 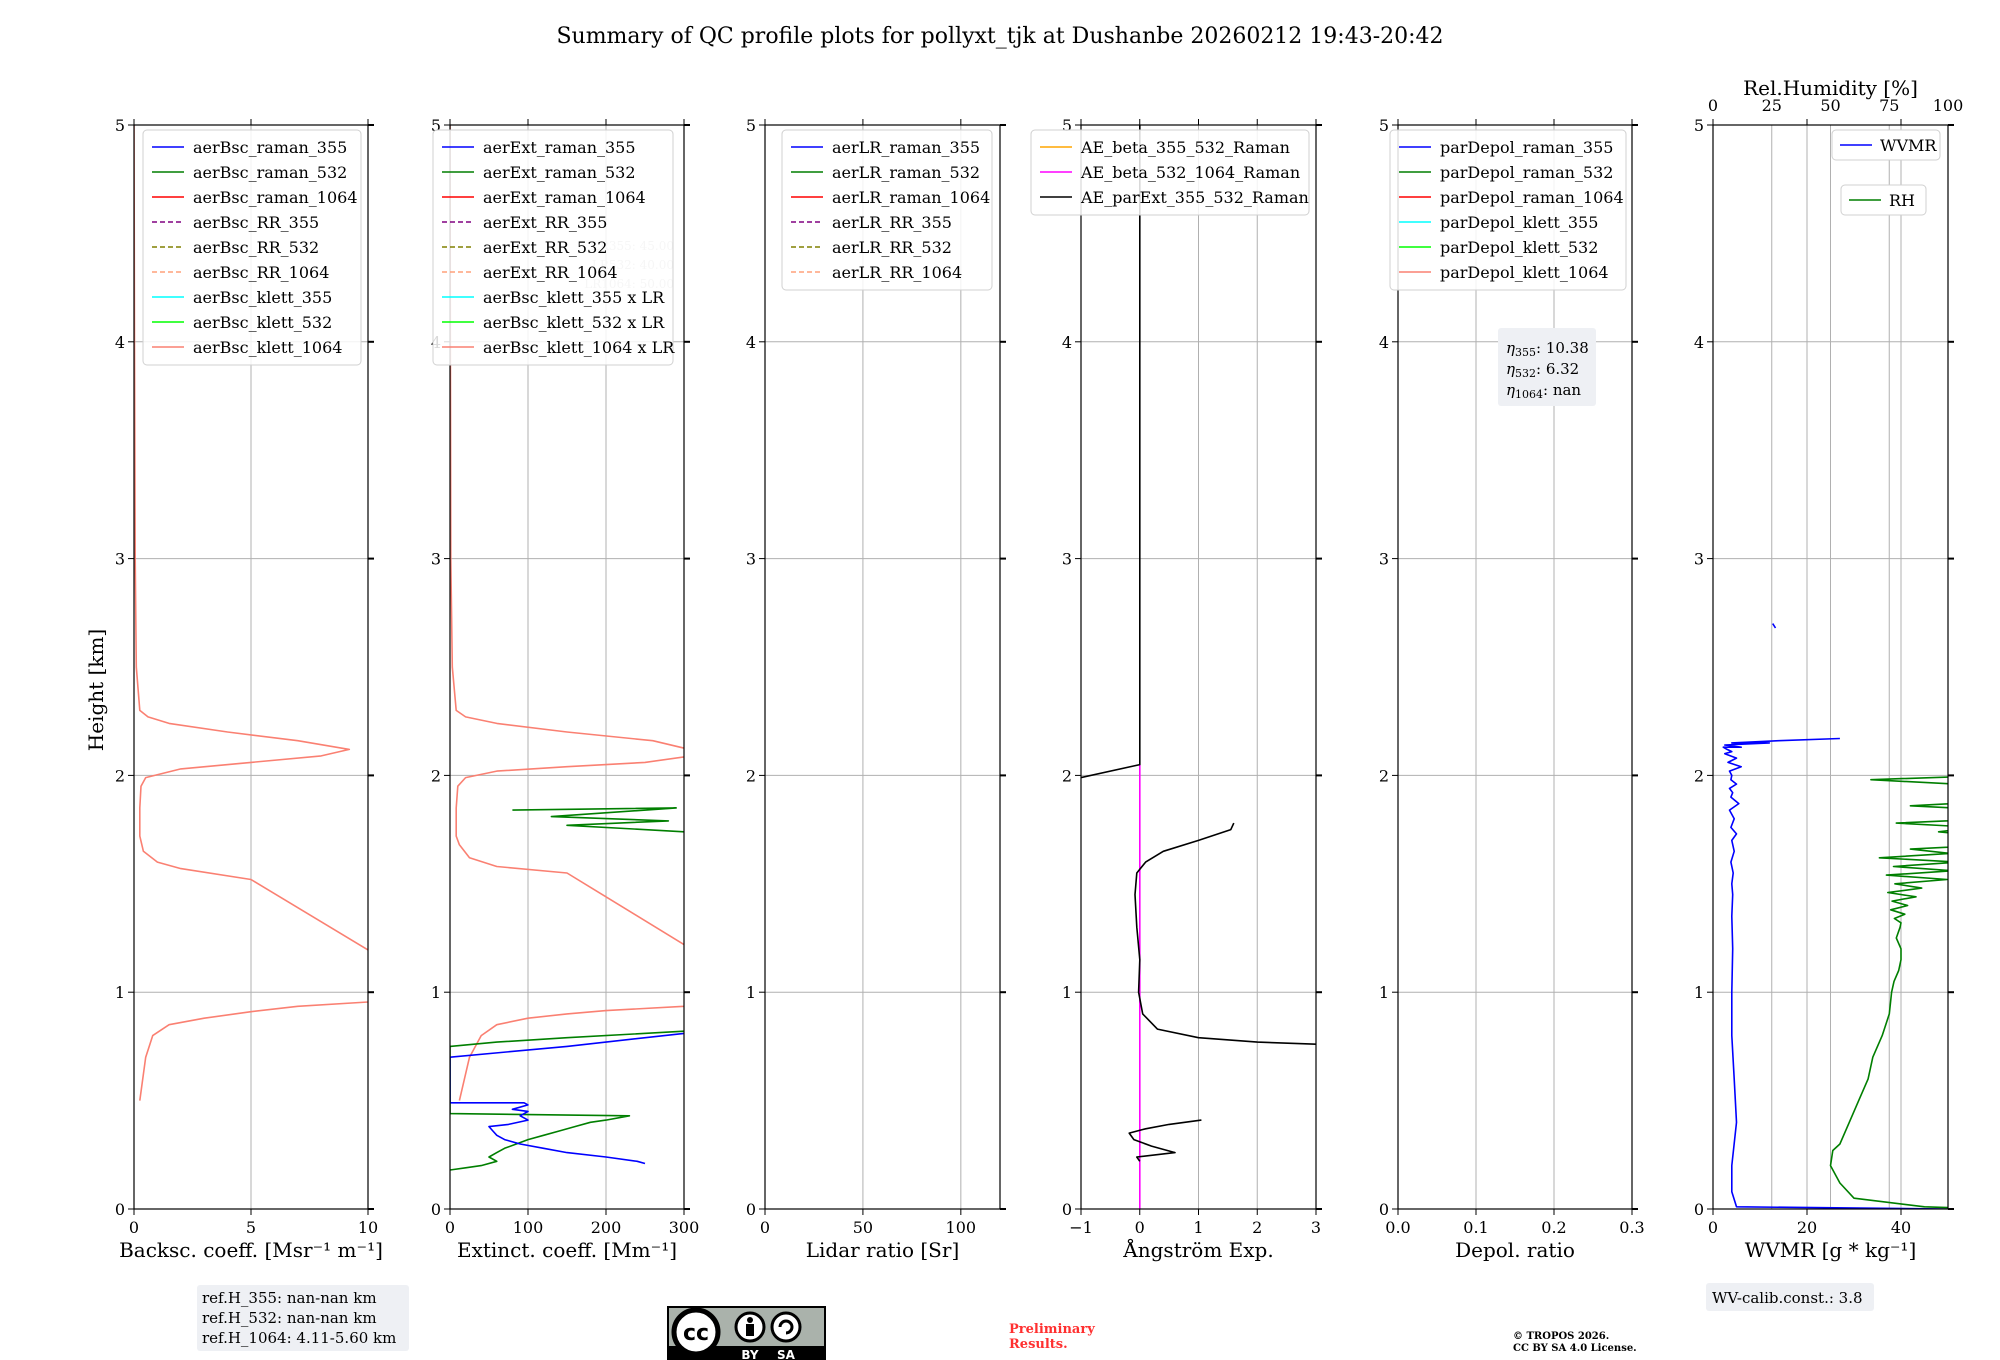 What do you see at coordinates (606, 1227) in the screenshot?
I see `x-tick-label: 200` at bounding box center [606, 1227].